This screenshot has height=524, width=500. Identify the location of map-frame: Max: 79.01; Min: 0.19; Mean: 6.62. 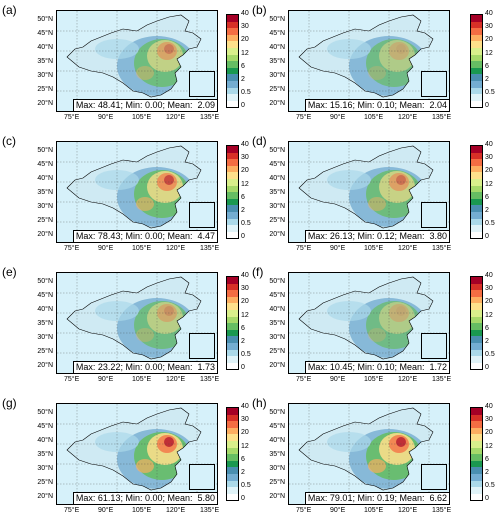
(369, 454).